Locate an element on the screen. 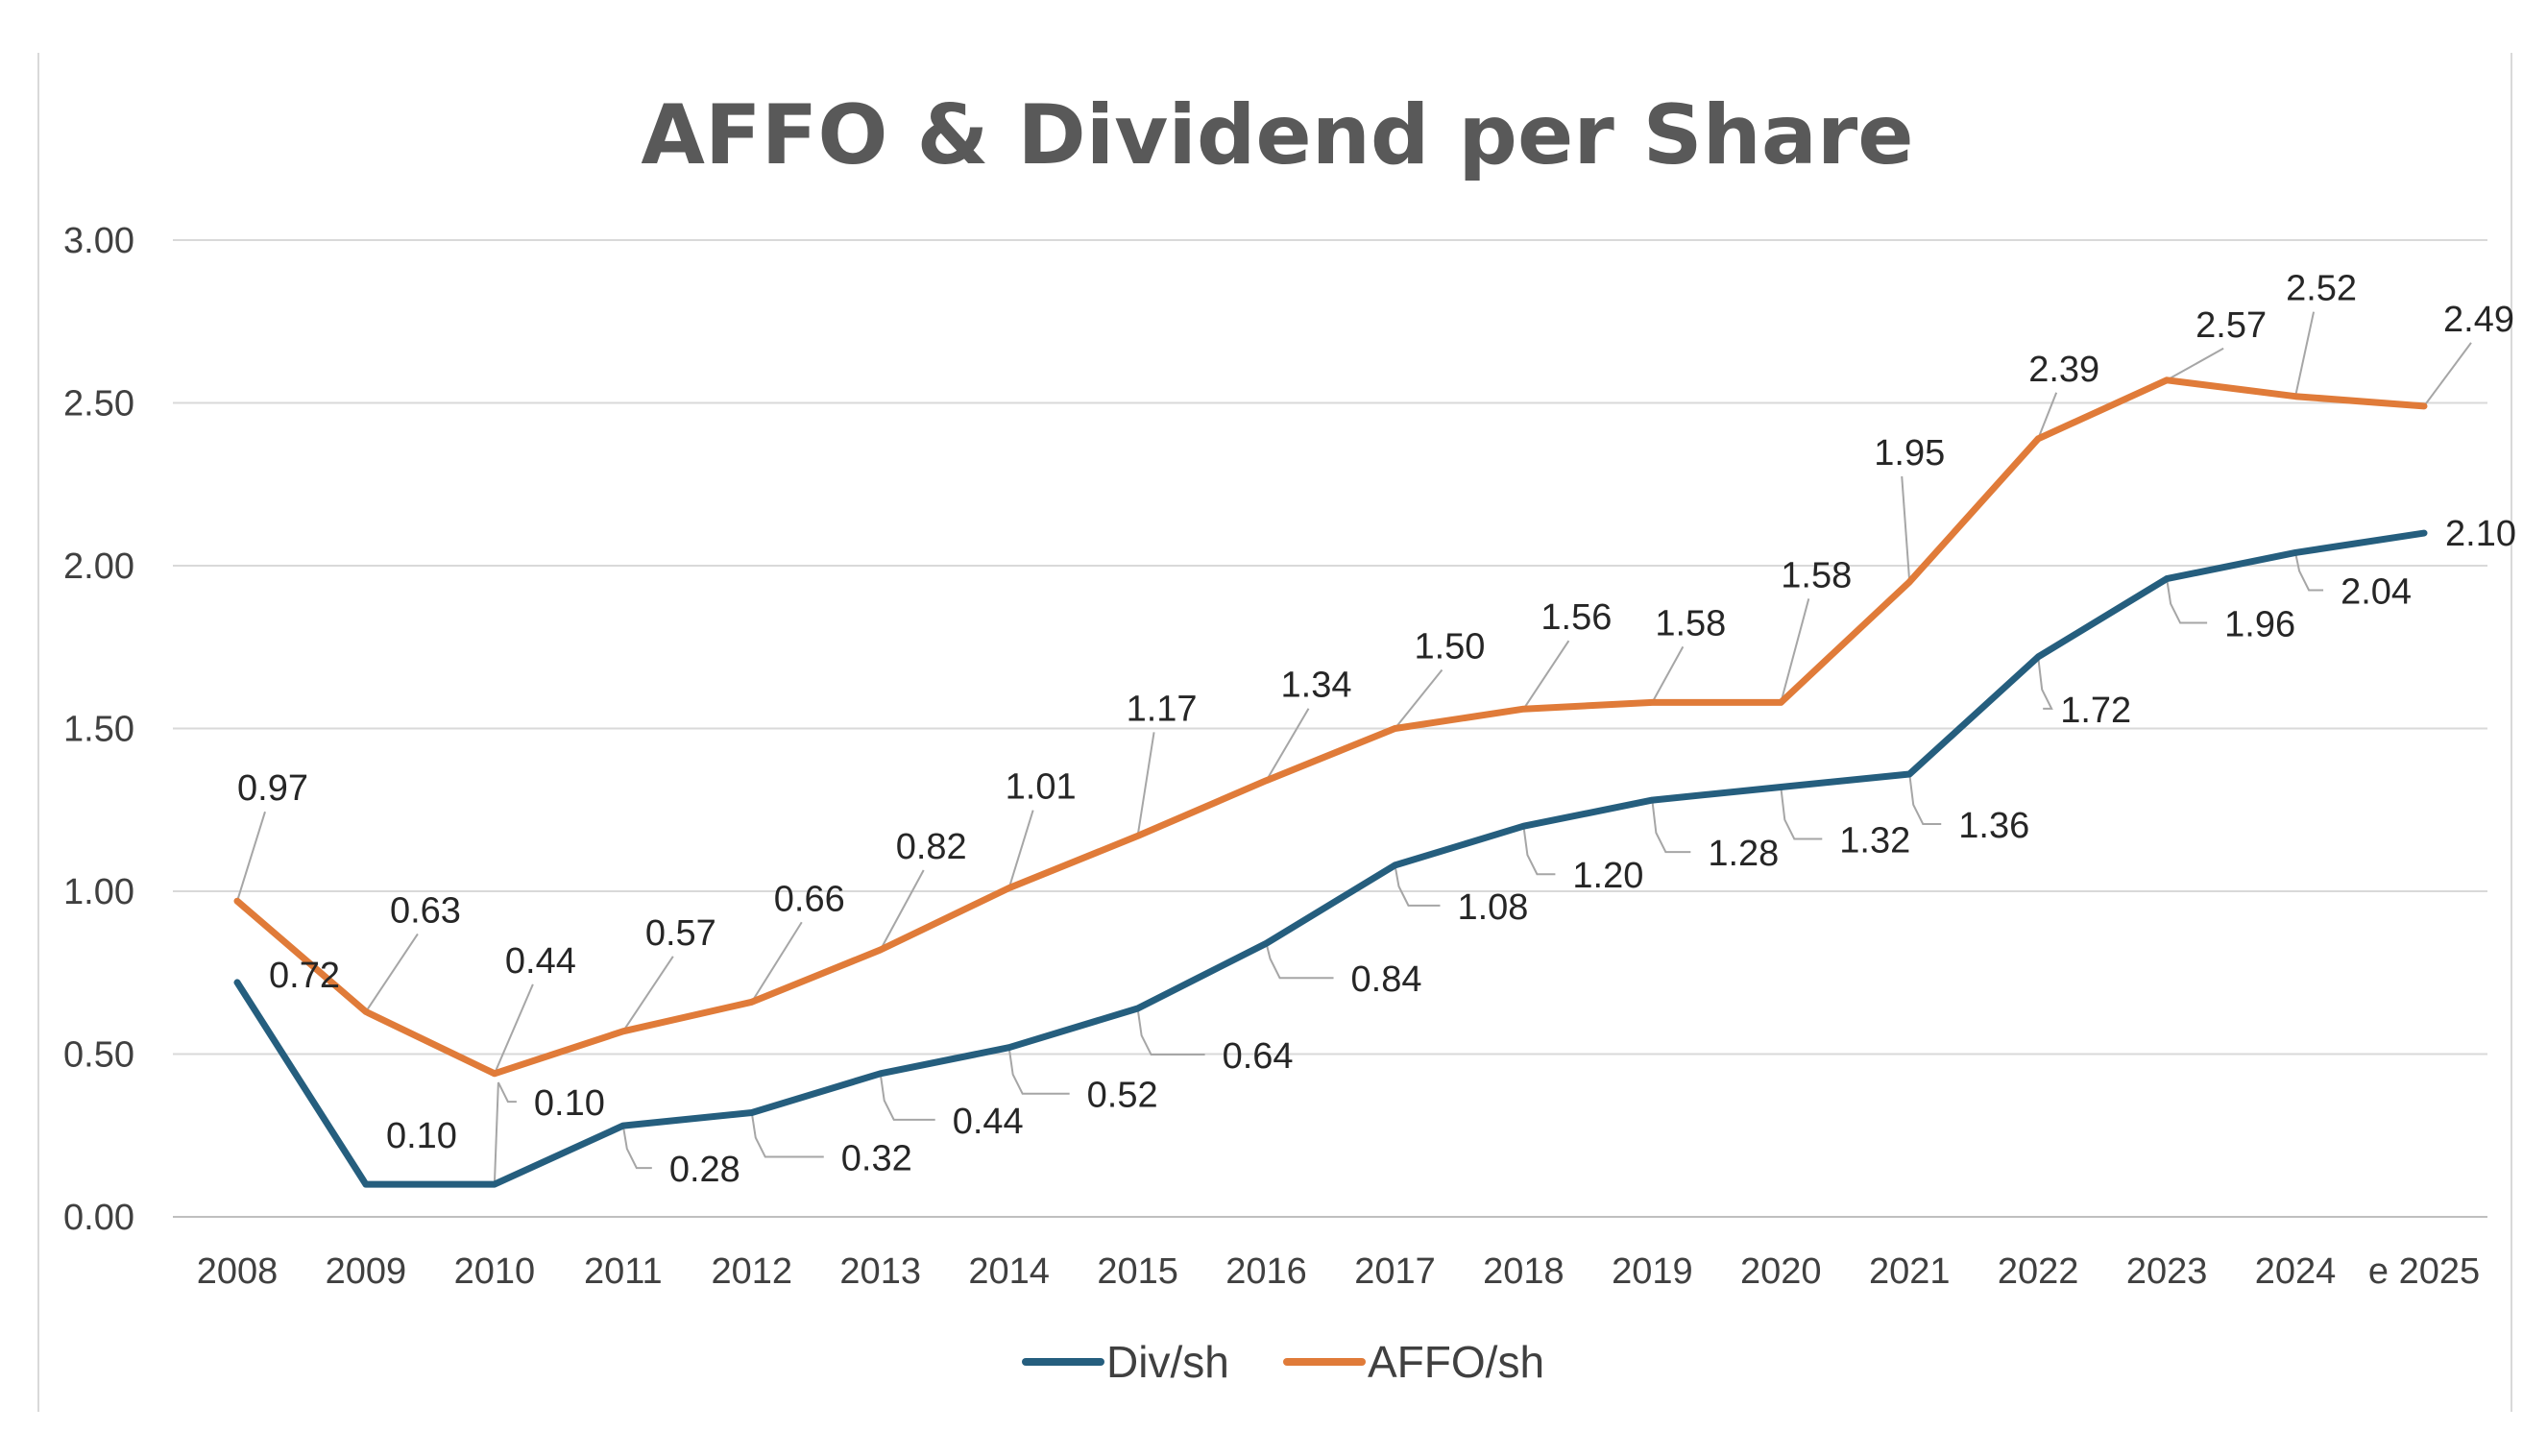 The width and height of the screenshot is (2547, 1456). y-tick-label: 1.00 is located at coordinates (98, 892).